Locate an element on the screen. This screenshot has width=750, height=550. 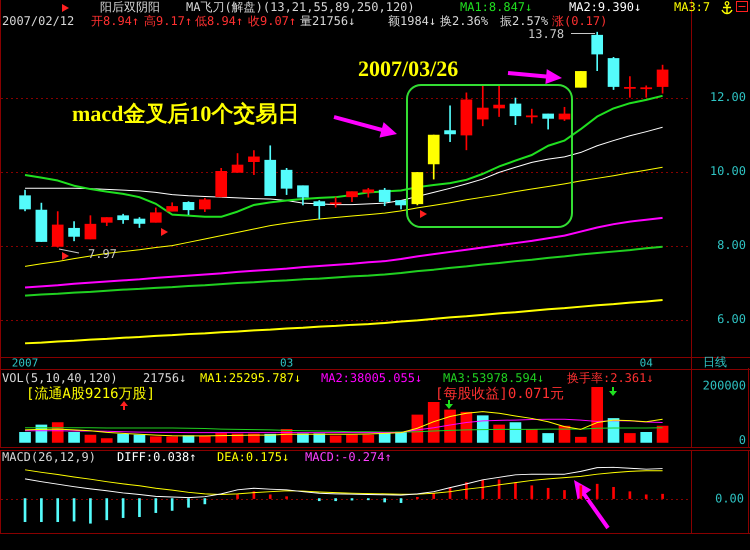
text: MA2:38005.055↓ is located at coordinates (371, 378).